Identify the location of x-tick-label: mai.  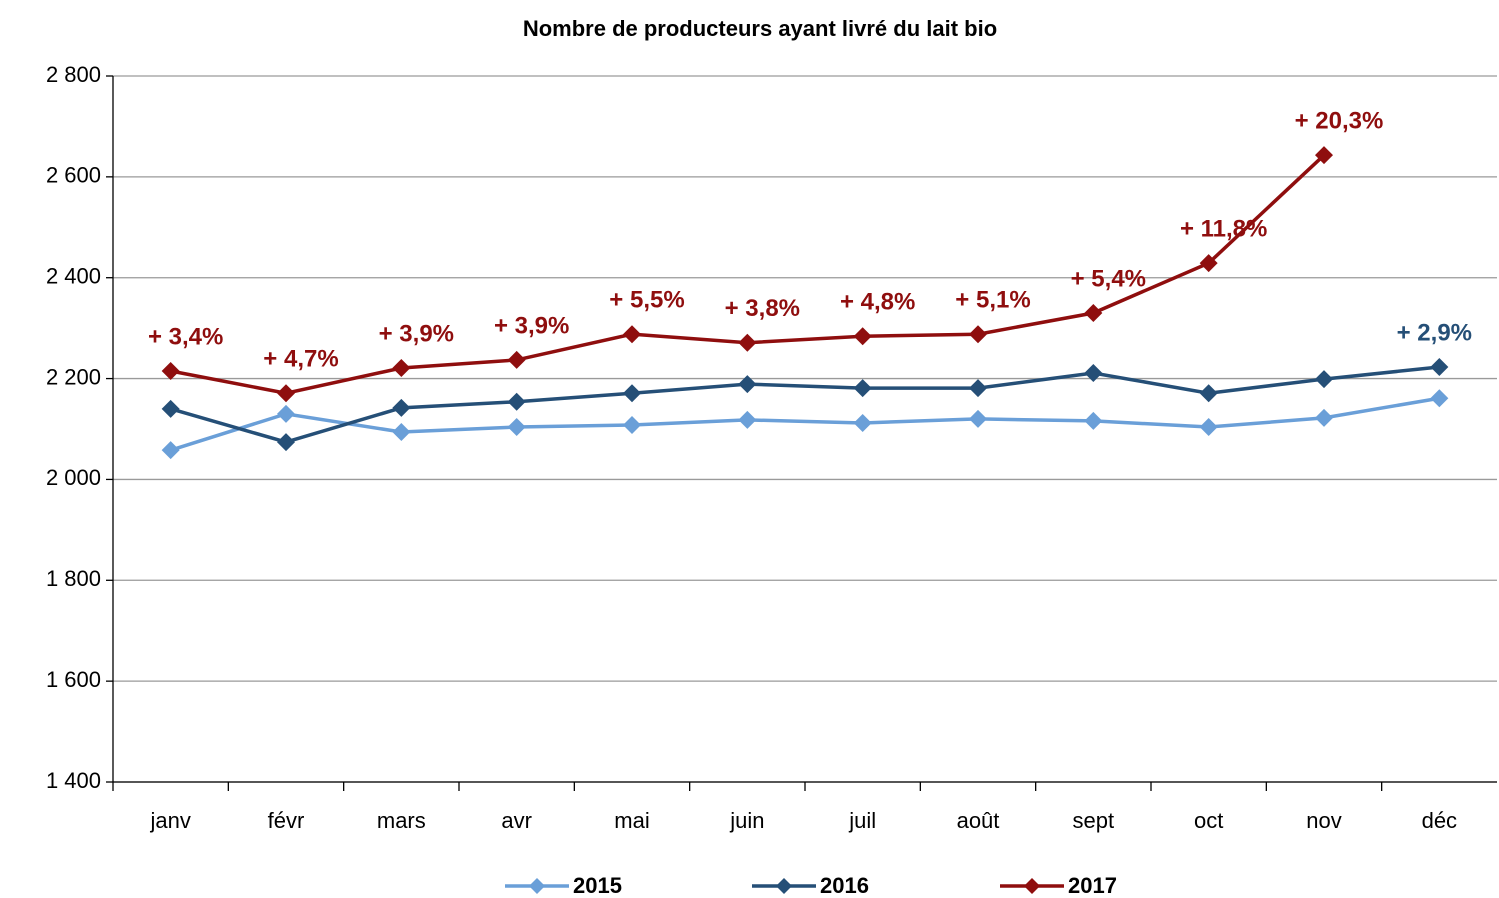
(631, 820).